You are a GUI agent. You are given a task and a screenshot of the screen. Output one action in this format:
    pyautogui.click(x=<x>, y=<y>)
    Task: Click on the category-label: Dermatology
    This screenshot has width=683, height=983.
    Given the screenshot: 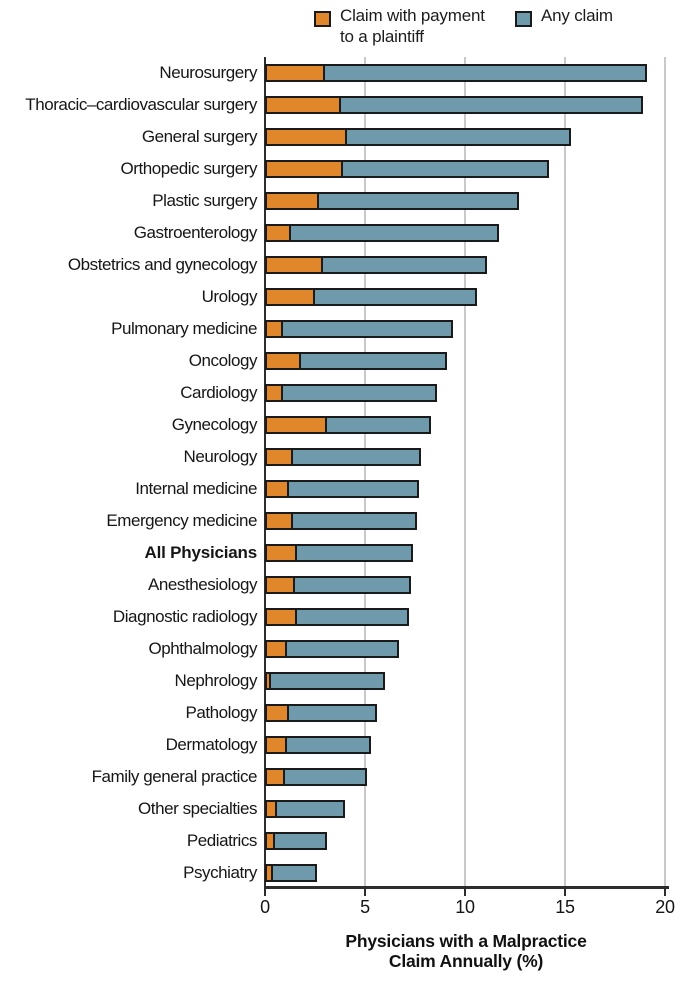 What is the action you would take?
    pyautogui.click(x=211, y=744)
    